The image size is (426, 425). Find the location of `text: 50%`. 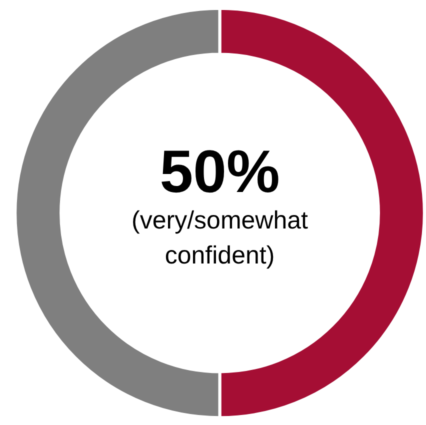

text: 50% is located at coordinates (220, 171).